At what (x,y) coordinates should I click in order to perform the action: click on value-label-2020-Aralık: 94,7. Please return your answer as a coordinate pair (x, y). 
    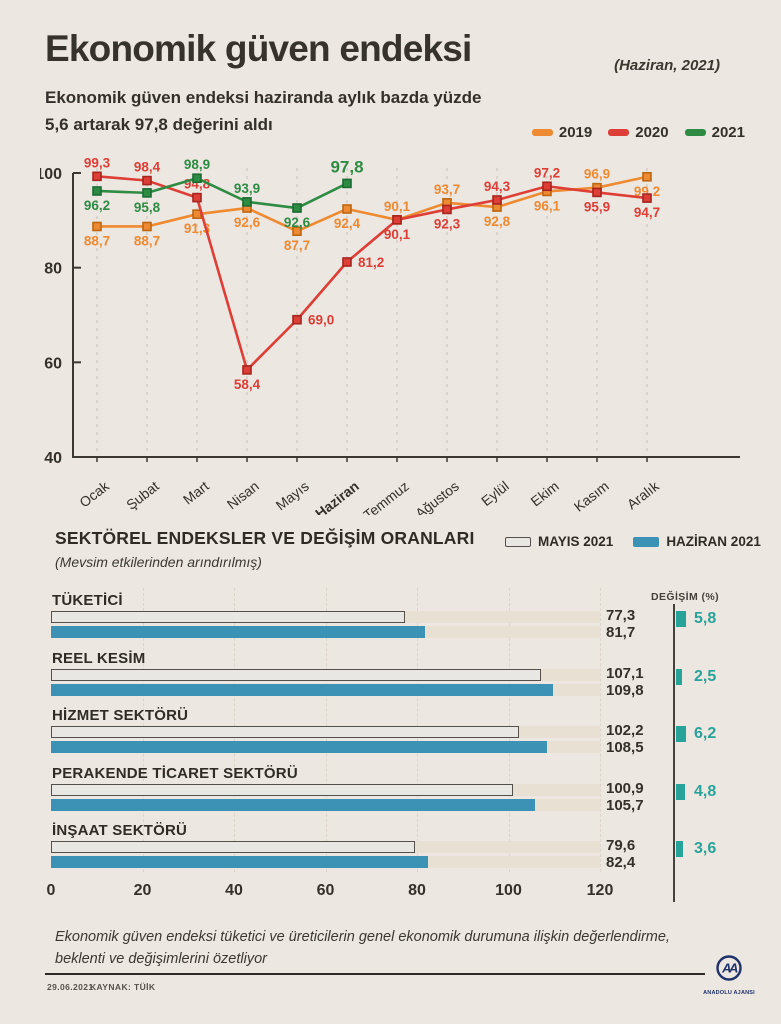
    Looking at the image, I should click on (647, 212).